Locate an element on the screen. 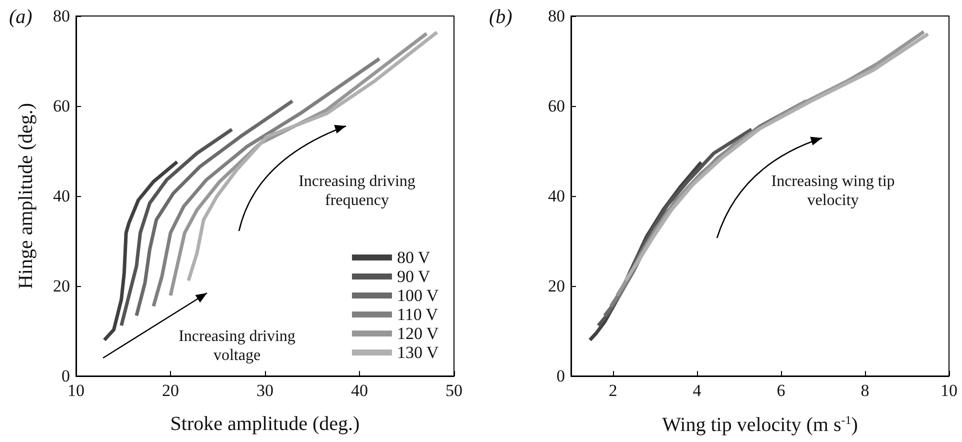  chart-title: (a) is located at coordinates (21, 17).